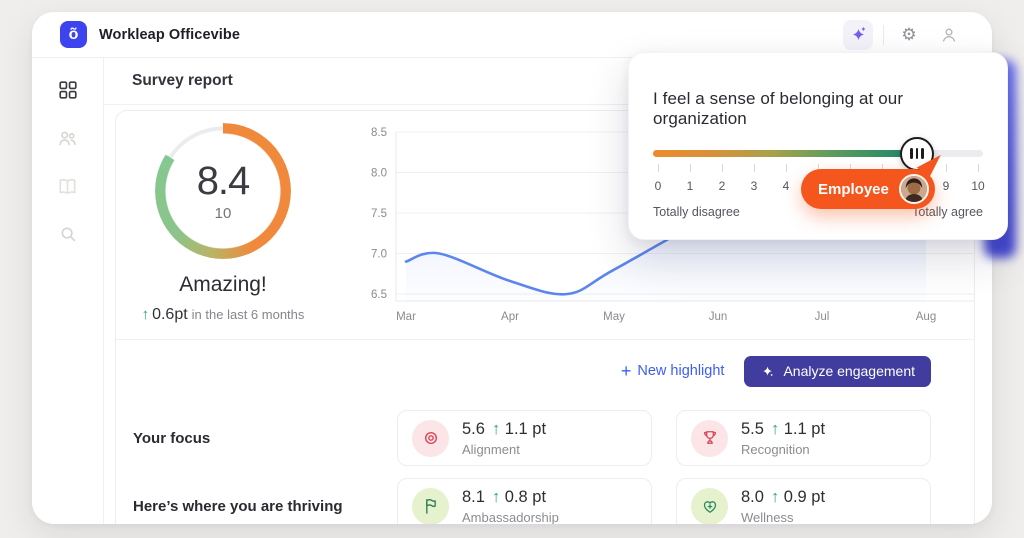  What do you see at coordinates (786, 178) in the screenshot?
I see `scale-tick: 4` at bounding box center [786, 178].